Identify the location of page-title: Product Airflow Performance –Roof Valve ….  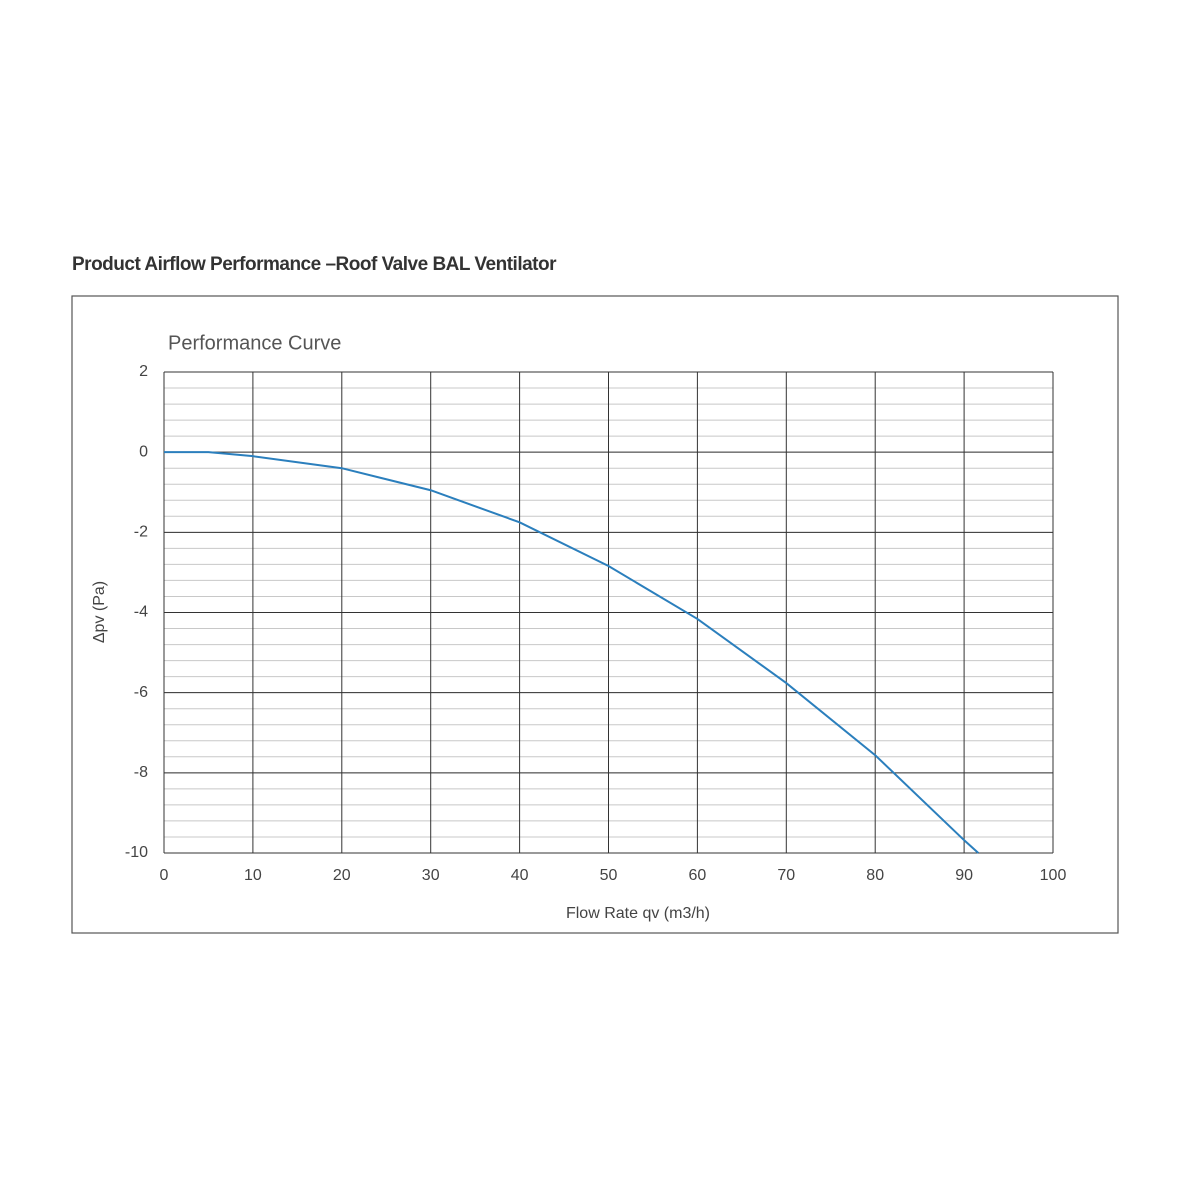
(314, 264).